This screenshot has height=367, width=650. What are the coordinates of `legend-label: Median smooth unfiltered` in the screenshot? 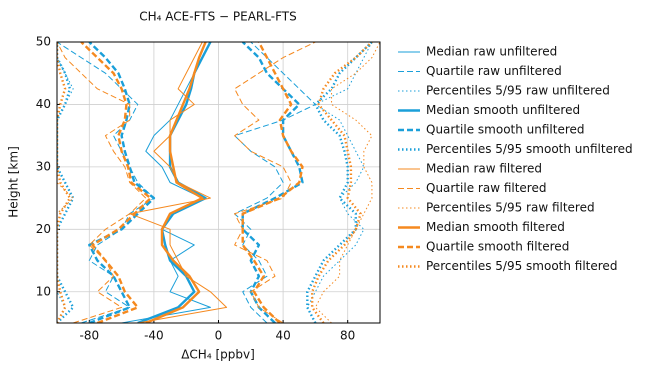 It's located at (503, 110).